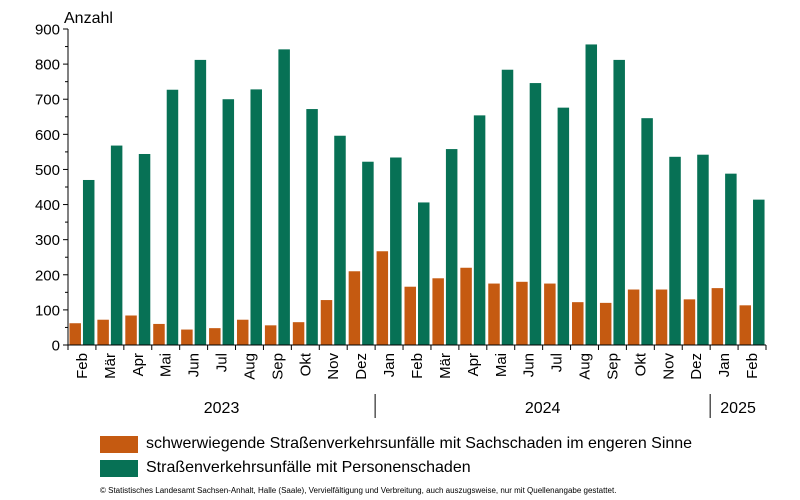  What do you see at coordinates (612, 366) in the screenshot?
I see `x-tick-label-19: Sep` at bounding box center [612, 366].